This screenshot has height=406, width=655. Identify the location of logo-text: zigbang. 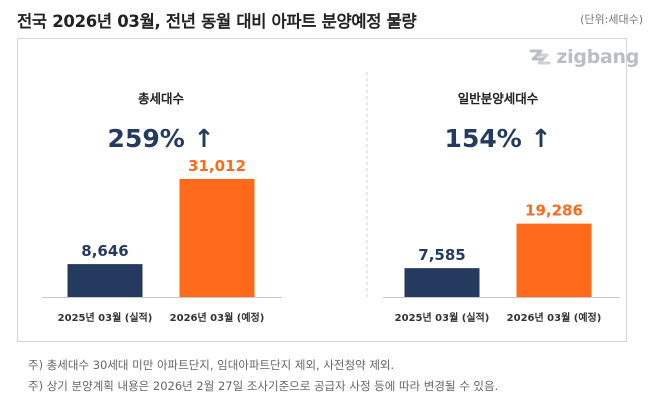
(597, 57).